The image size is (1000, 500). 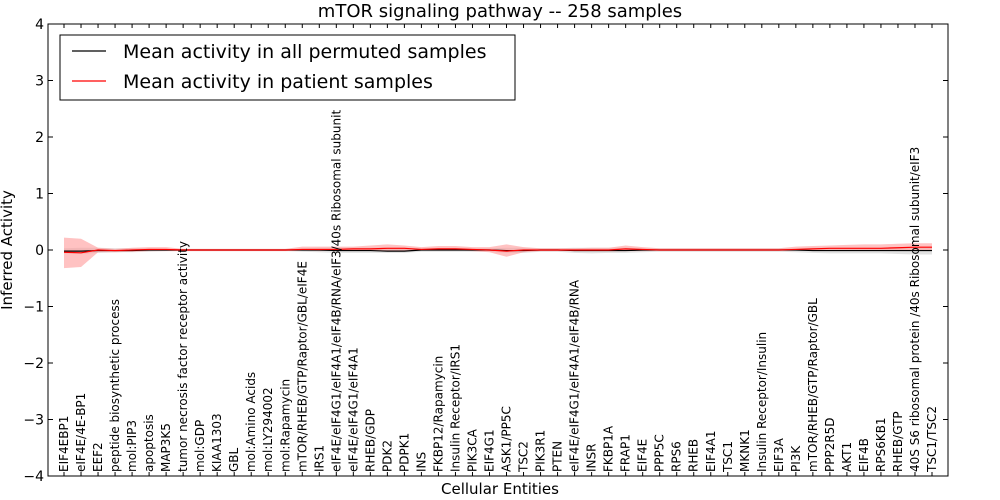 What do you see at coordinates (387, 456) in the screenshot?
I see `category-label: PDK2` at bounding box center [387, 456].